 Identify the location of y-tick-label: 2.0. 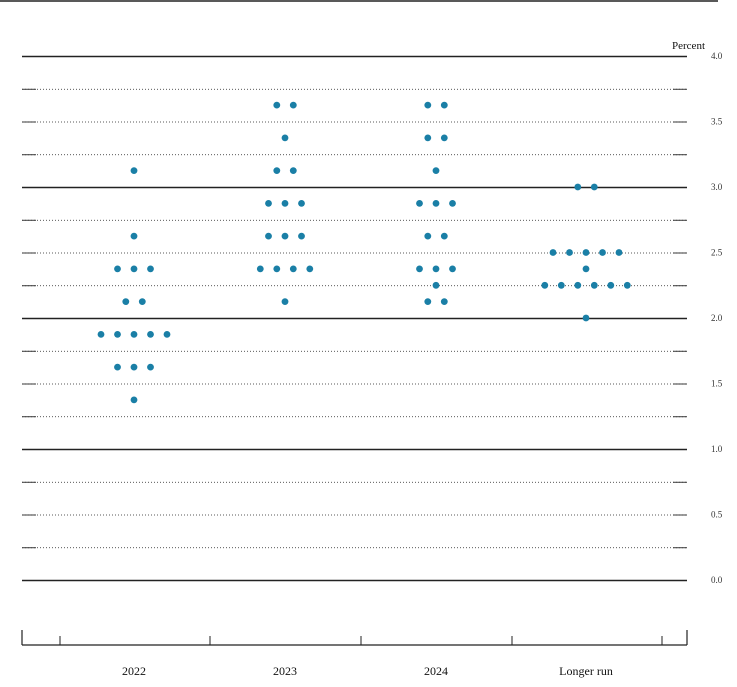
(717, 318).